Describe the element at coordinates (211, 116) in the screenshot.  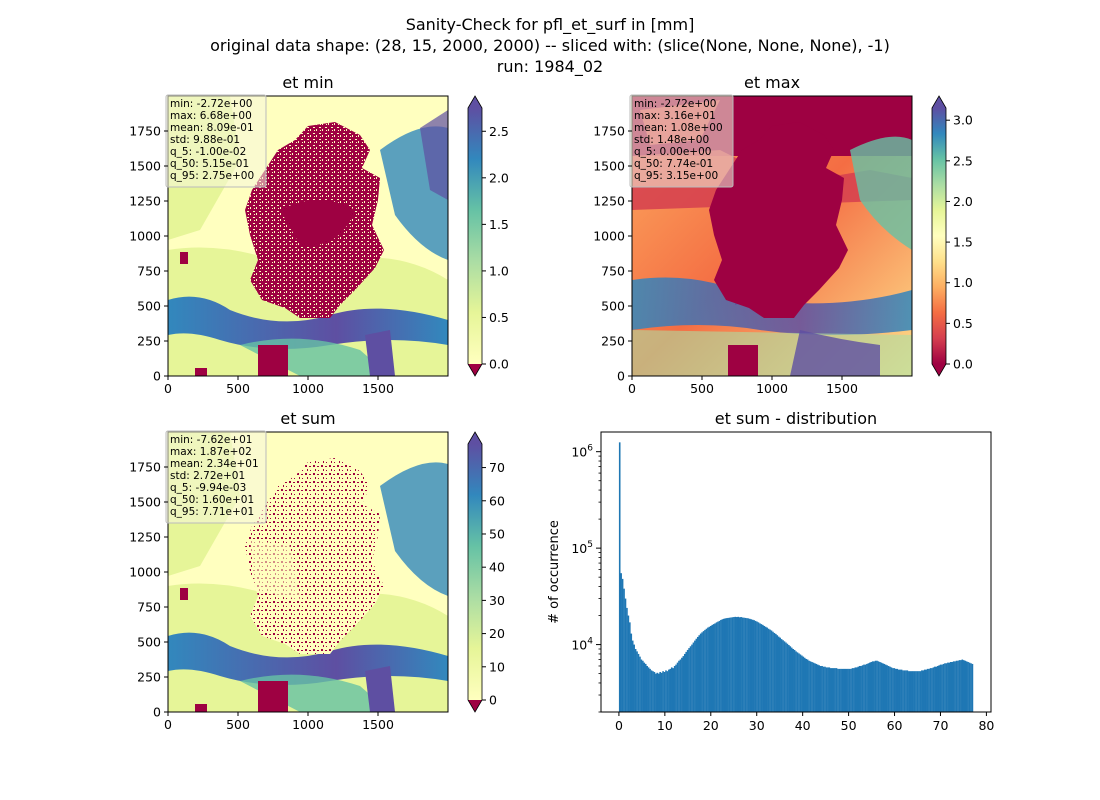
I see `stat-line: max: 6.68e+00` at that location.